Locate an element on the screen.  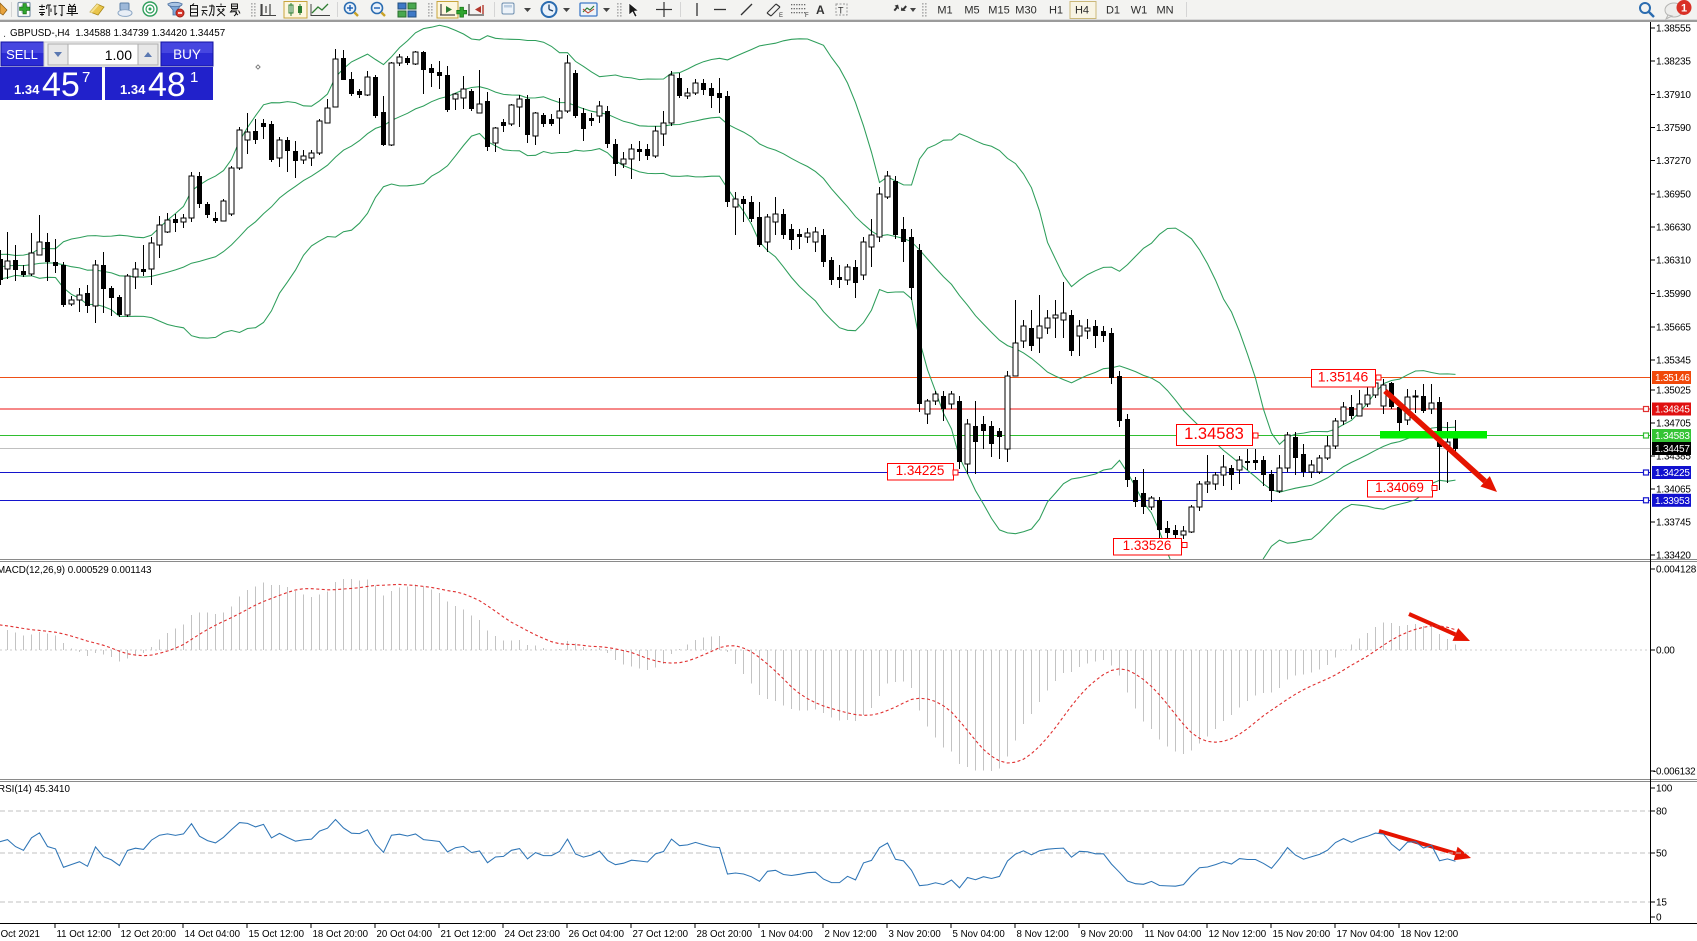
svg-text: 1.33745 is located at coordinates (1673, 523).